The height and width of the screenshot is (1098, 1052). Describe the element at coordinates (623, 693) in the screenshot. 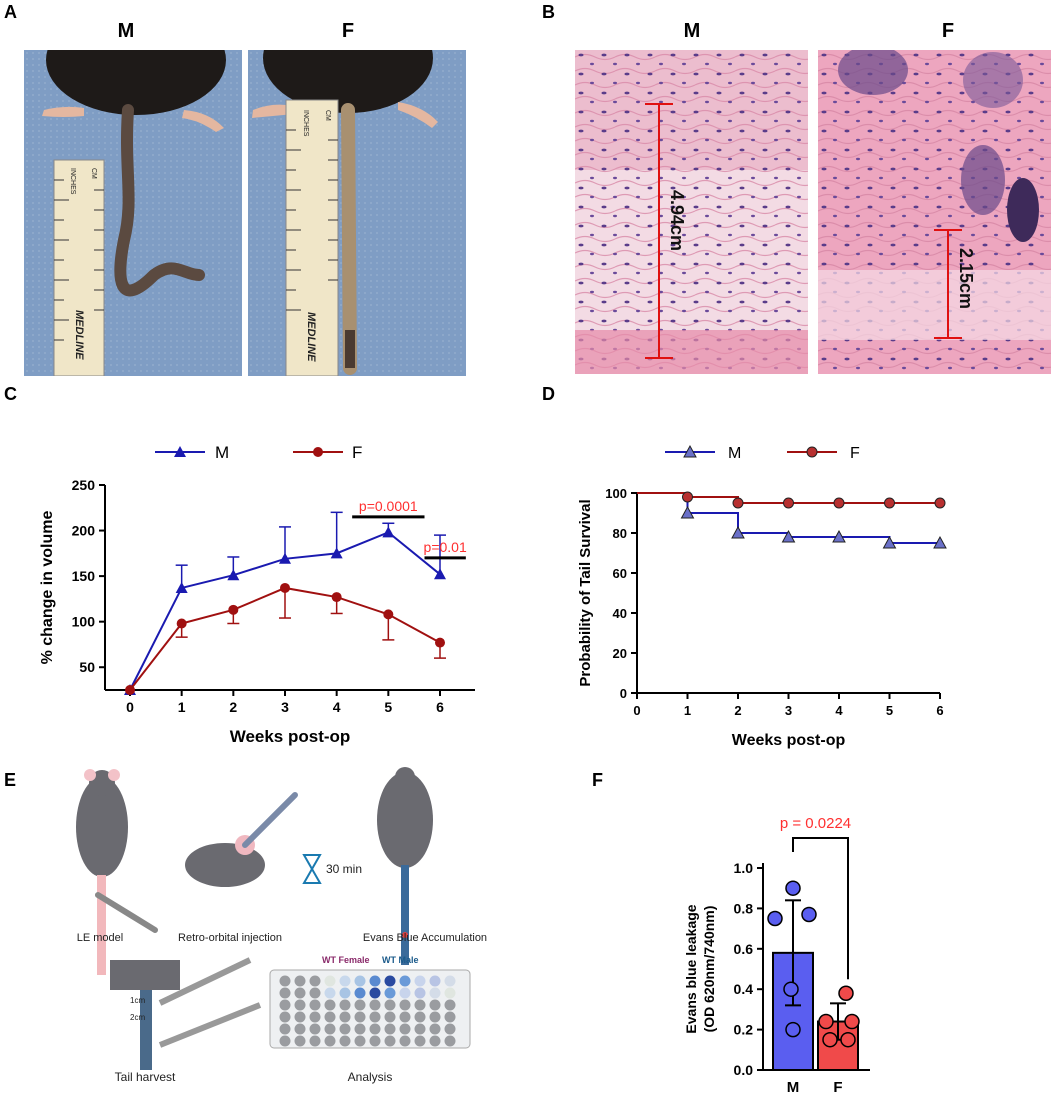

I see `y-tick-label: 0` at that location.